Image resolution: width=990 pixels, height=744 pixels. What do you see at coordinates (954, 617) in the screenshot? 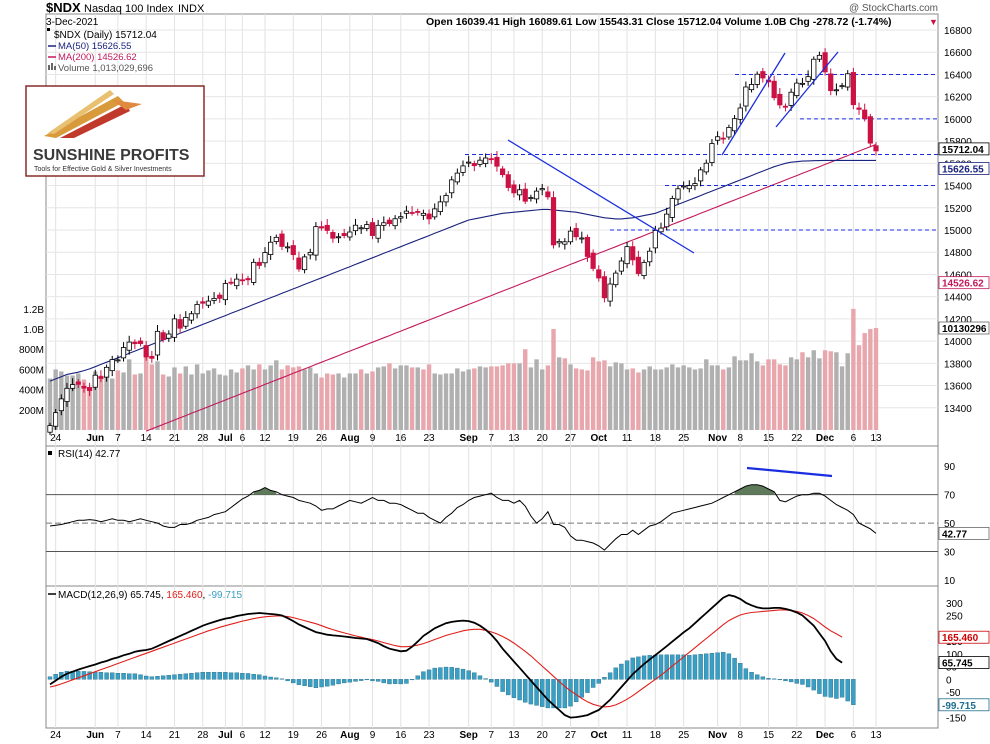
I see `macd-tick-label: 250` at bounding box center [954, 617].